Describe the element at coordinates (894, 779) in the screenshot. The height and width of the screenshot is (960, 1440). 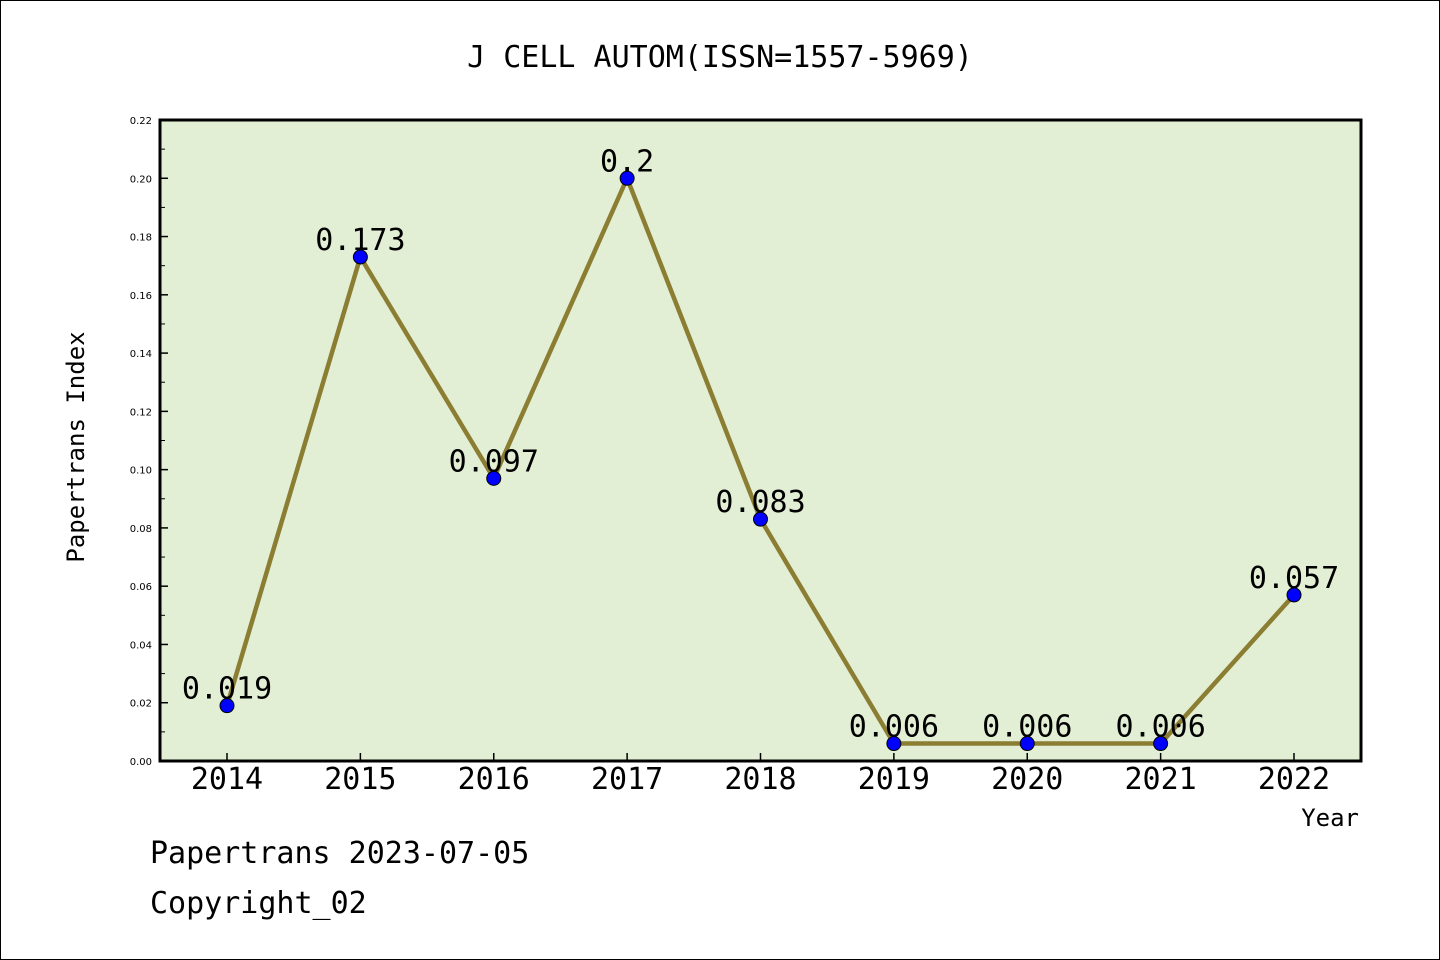
I see `x-tick-label: 2019` at that location.